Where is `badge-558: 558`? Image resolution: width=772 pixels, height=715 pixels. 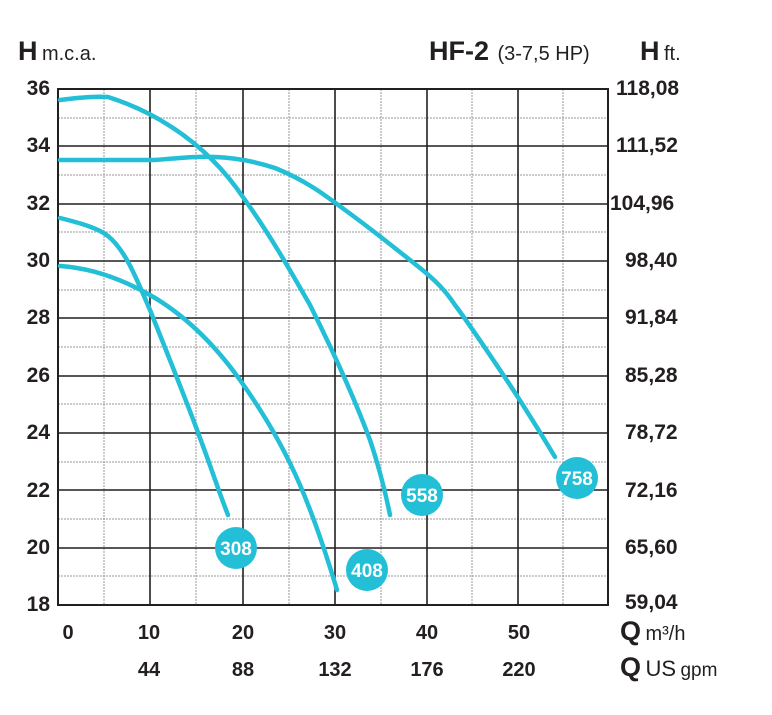 badge-558: 558 is located at coordinates (422, 495).